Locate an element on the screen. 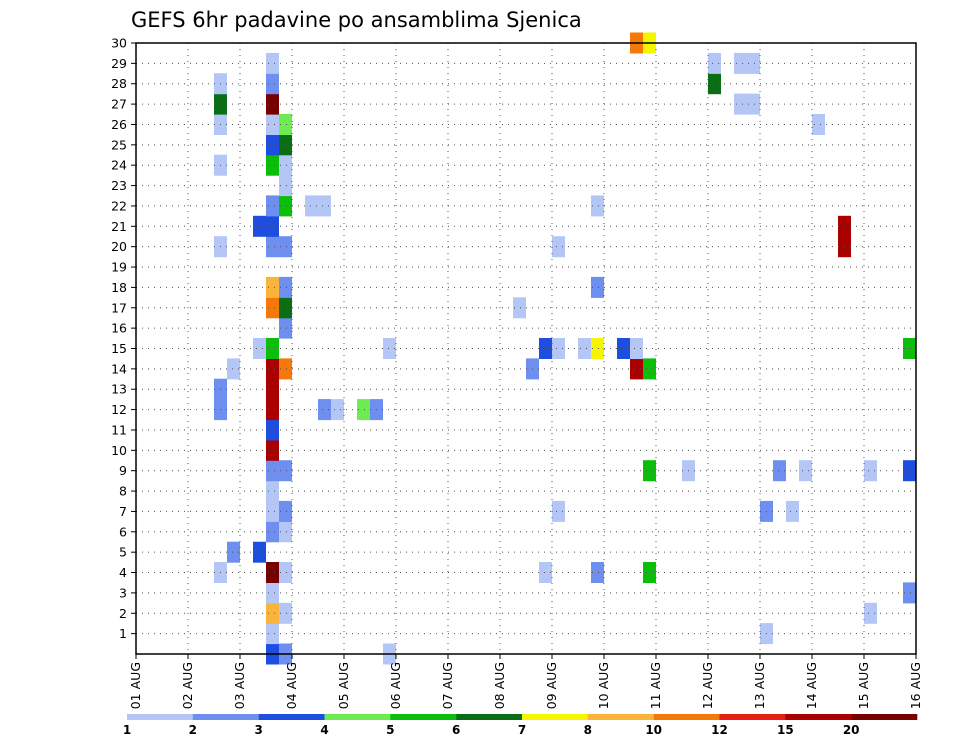  y-tick-label: 10 is located at coordinates (119, 450).